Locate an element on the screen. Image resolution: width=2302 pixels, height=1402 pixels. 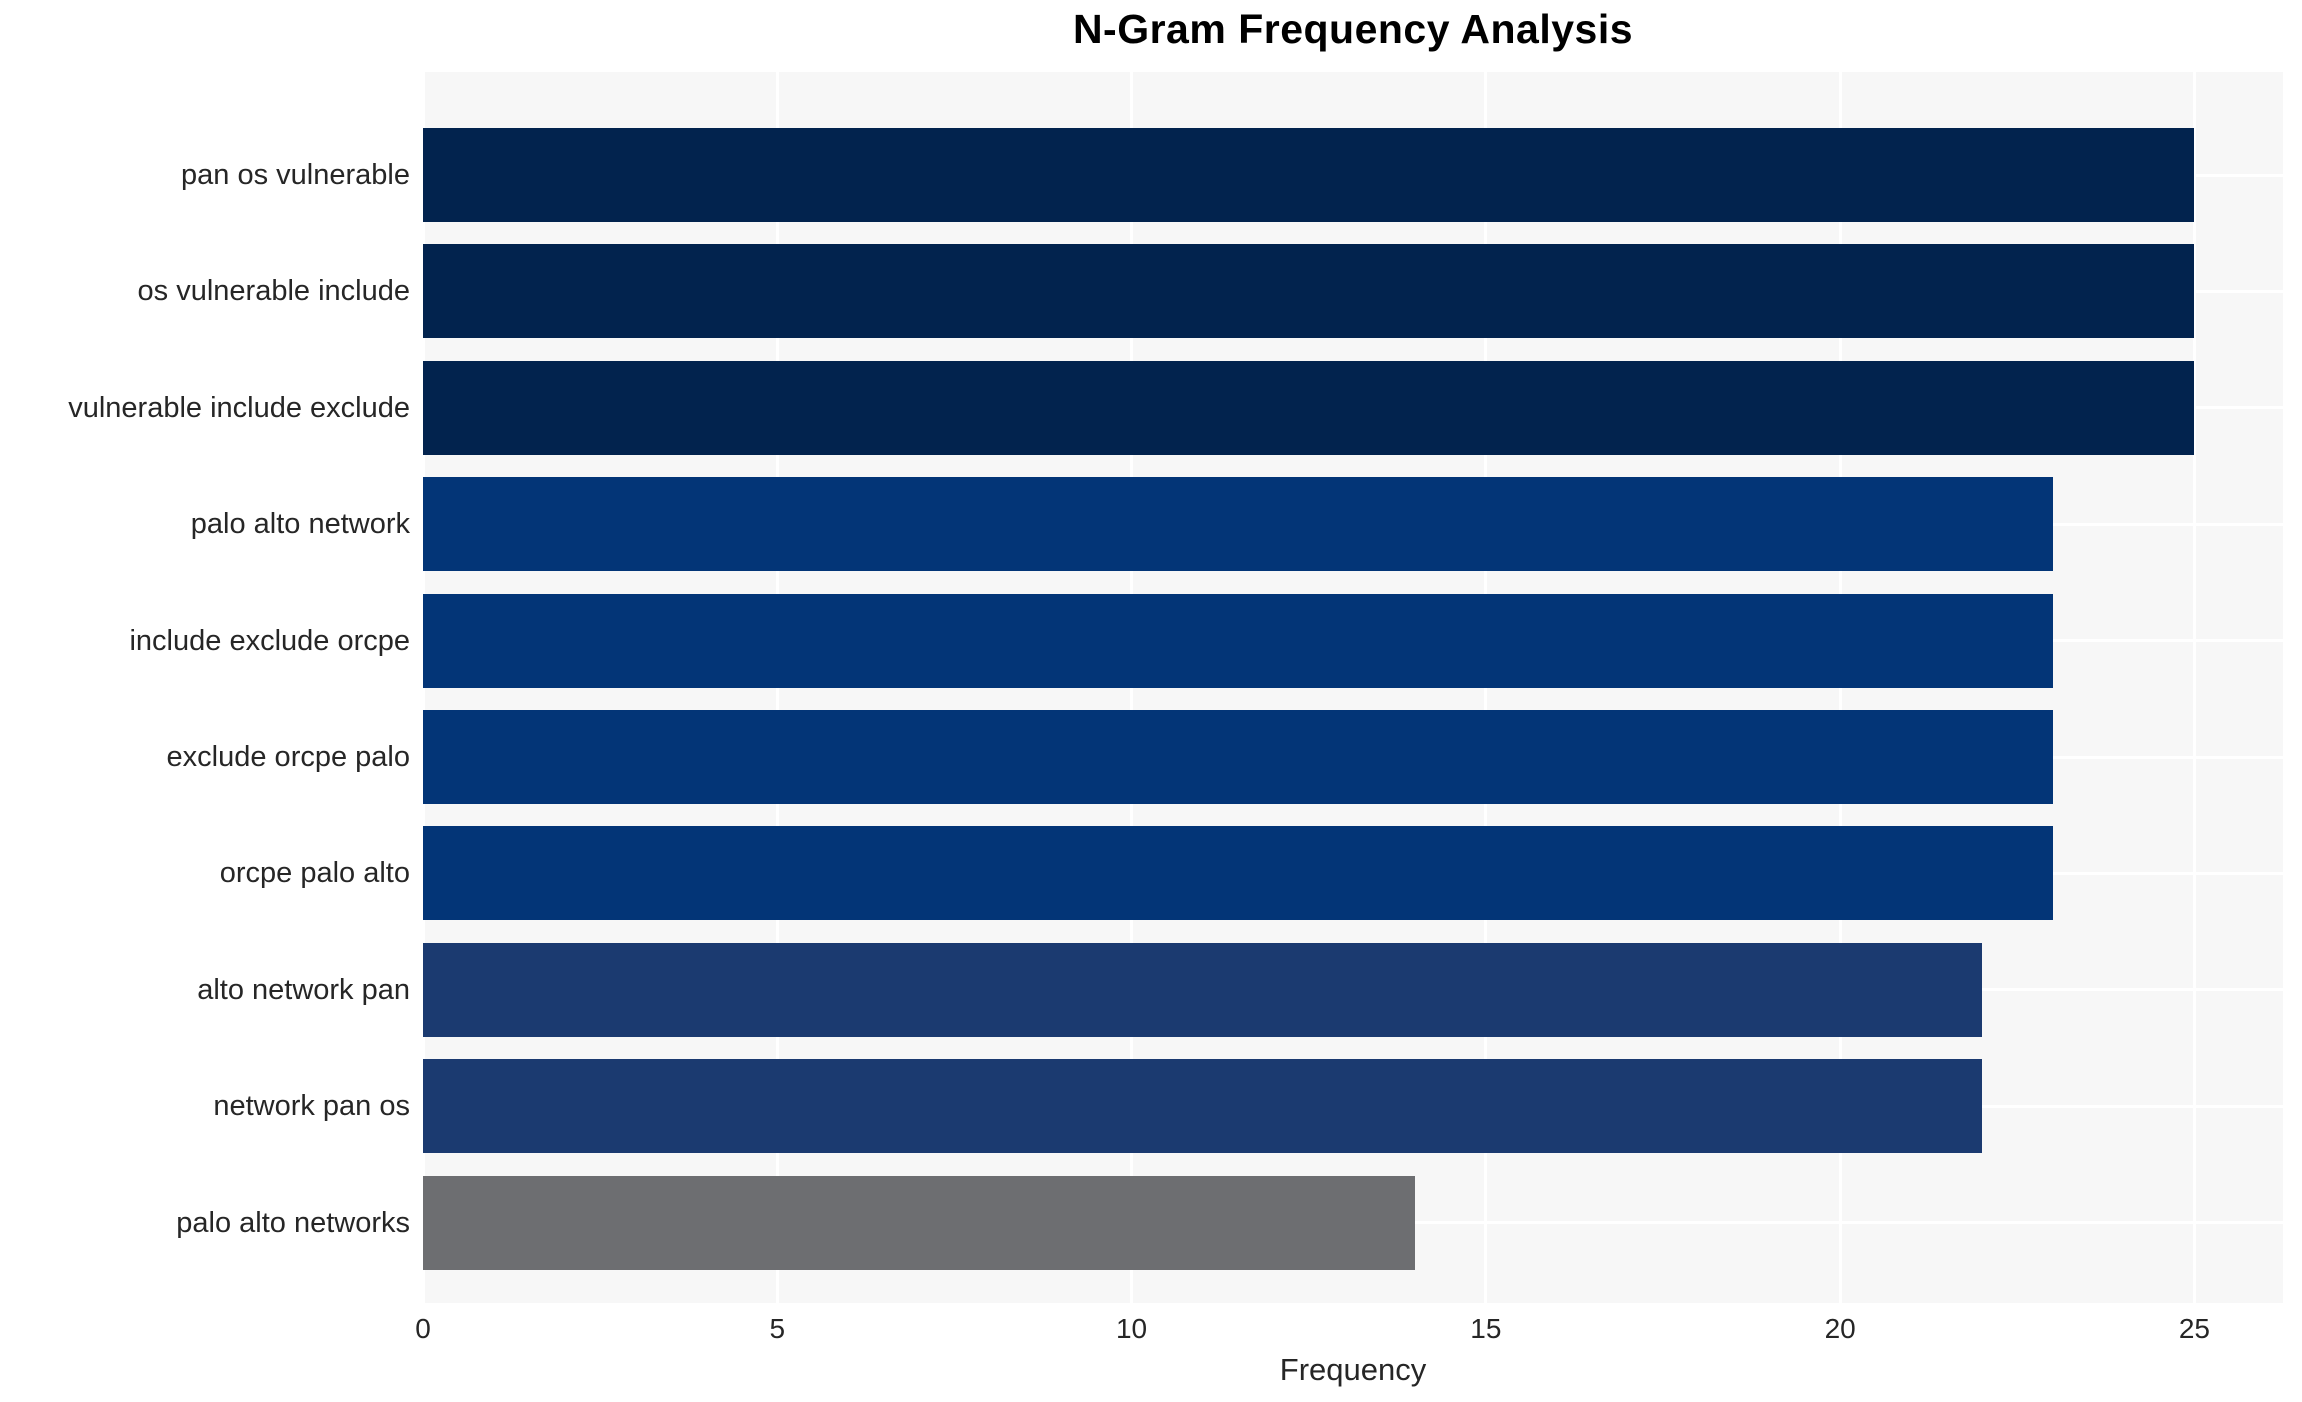
bar-palo-alto-networks is located at coordinates (919, 1222).